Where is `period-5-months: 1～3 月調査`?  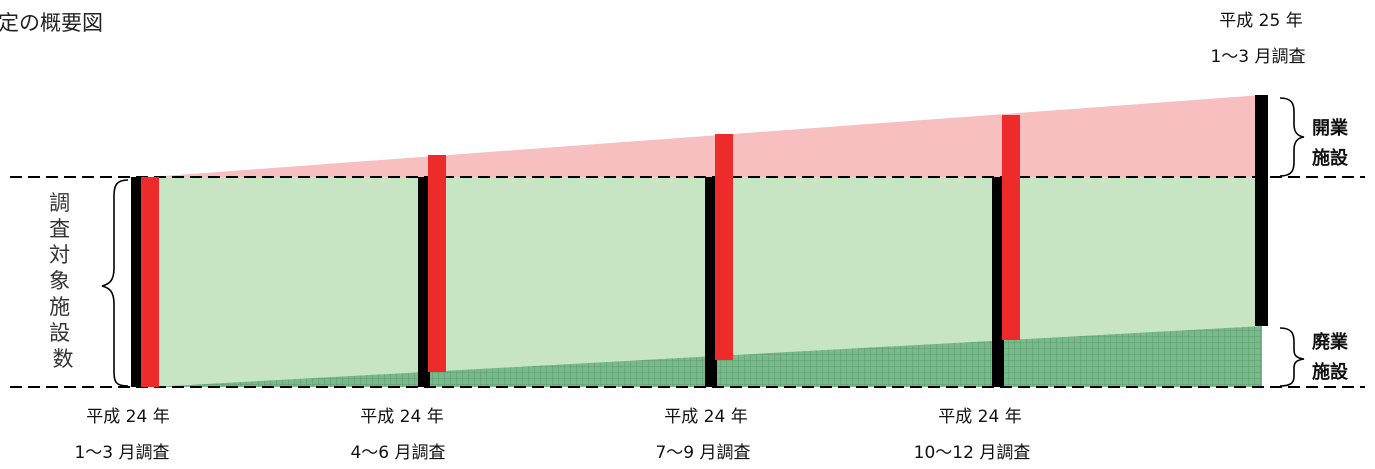
period-5-months: 1～3 月調査 is located at coordinates (1257, 57).